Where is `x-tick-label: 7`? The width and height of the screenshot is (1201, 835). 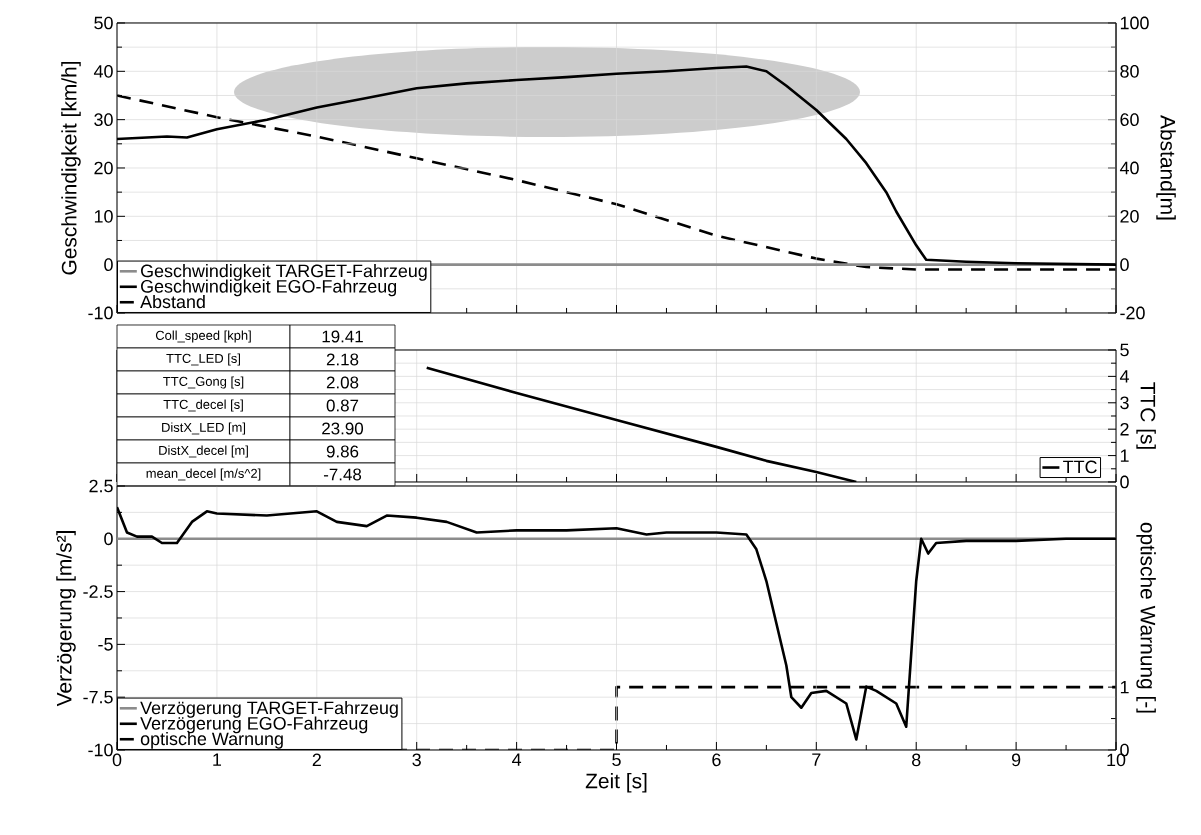 x-tick-label: 7 is located at coordinates (816, 759).